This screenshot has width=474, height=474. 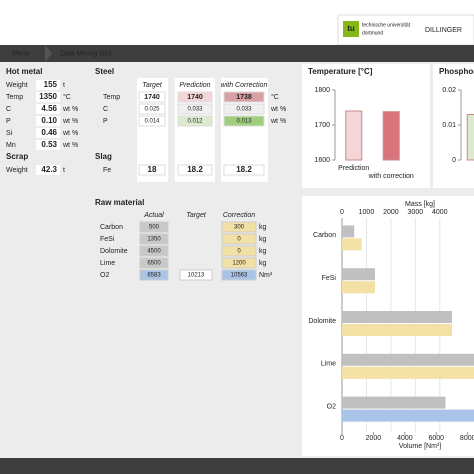 I want to click on value: 0, so click(x=239, y=240).